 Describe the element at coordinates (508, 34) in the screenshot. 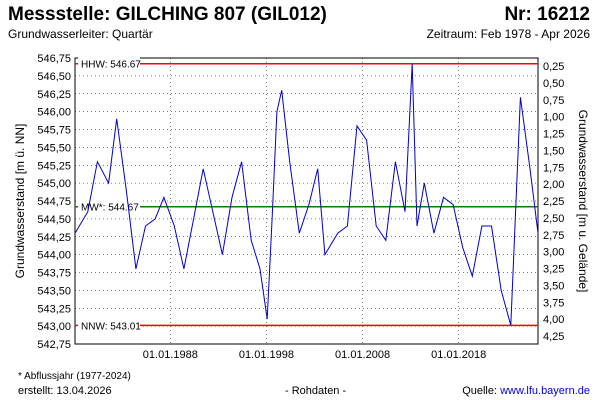

I see `period-label: Zeitraum: Feb 1978 - Apr 2026` at that location.